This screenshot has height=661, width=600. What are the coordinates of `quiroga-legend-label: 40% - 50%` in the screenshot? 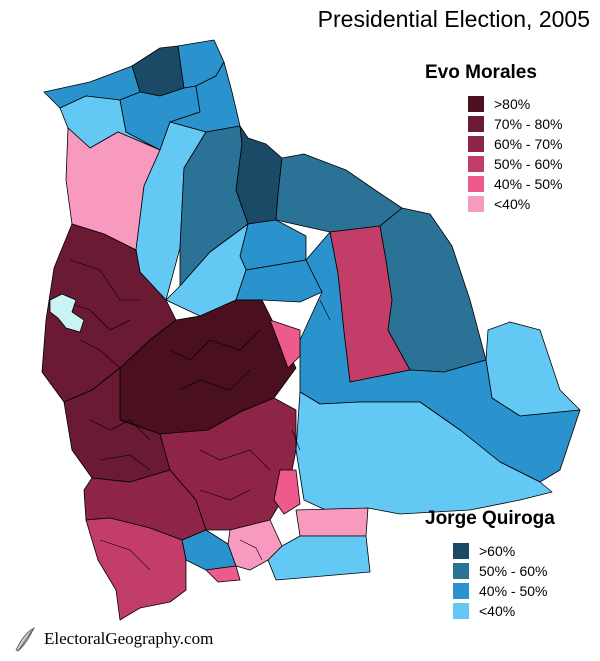 It's located at (513, 591).